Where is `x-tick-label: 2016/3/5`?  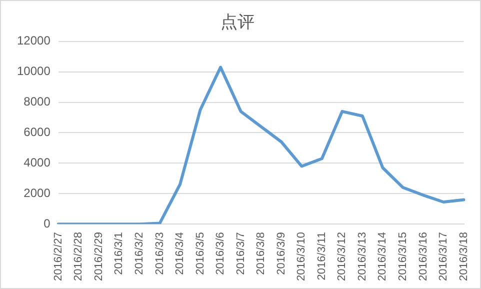
x-tick-label: 2016/3/5 is located at coordinates (200, 253).